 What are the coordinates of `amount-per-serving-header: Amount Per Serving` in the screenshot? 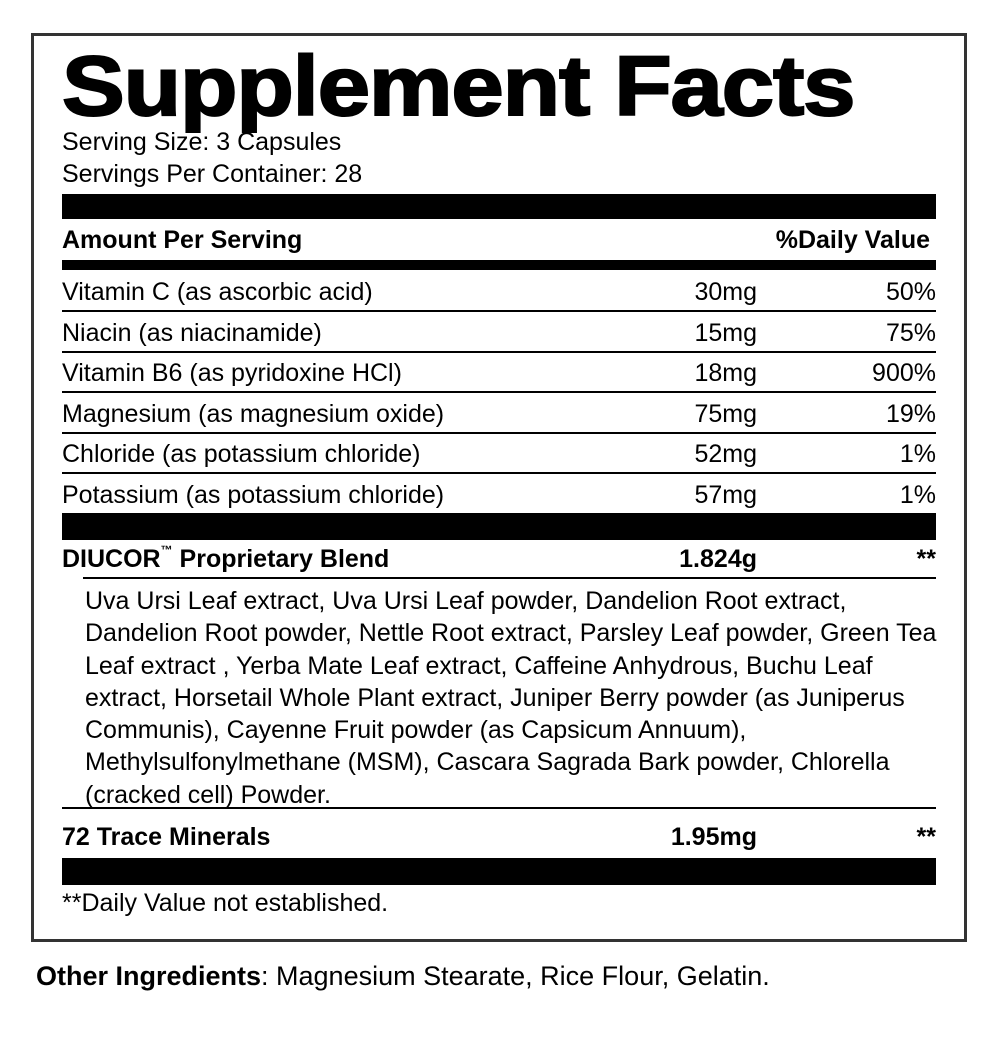 It's located at (182, 240).